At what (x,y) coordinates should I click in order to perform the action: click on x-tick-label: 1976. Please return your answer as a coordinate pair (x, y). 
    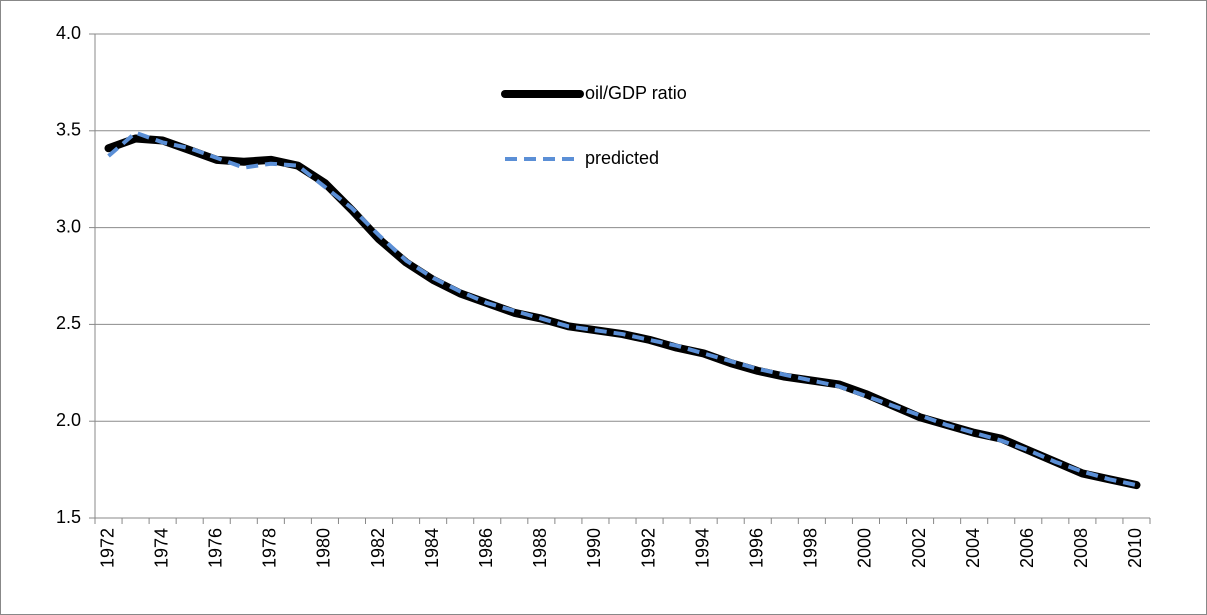
    Looking at the image, I should click on (215, 548).